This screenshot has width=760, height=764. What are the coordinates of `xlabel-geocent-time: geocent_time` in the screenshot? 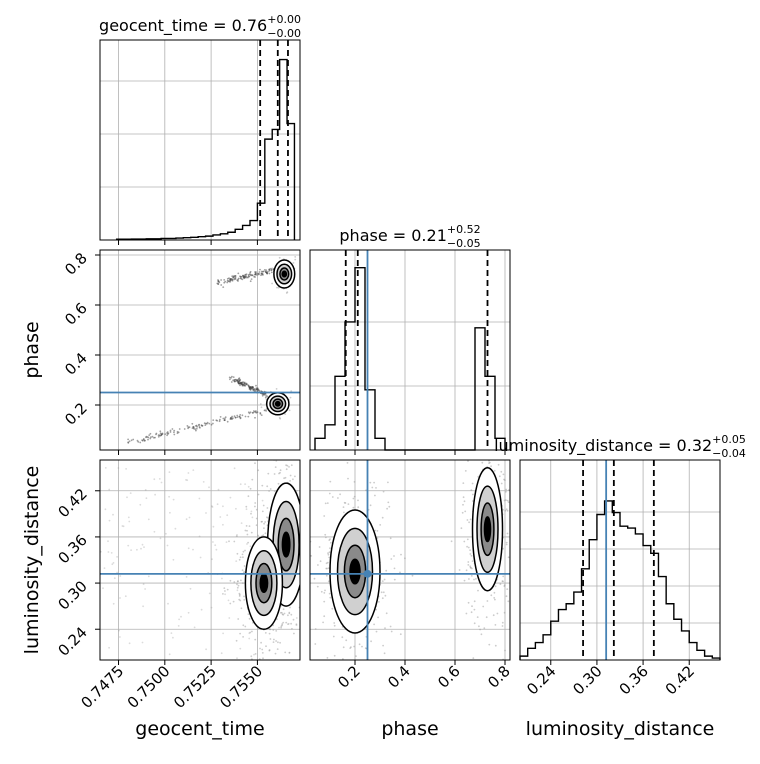 It's located at (199, 729).